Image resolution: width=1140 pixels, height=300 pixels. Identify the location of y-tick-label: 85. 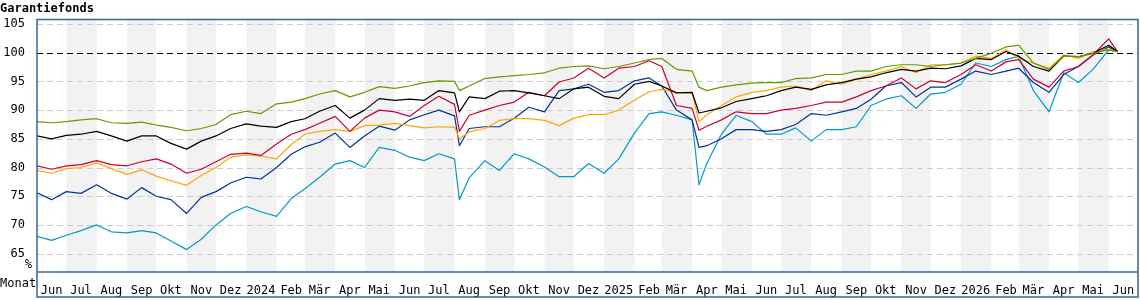
(17, 137).